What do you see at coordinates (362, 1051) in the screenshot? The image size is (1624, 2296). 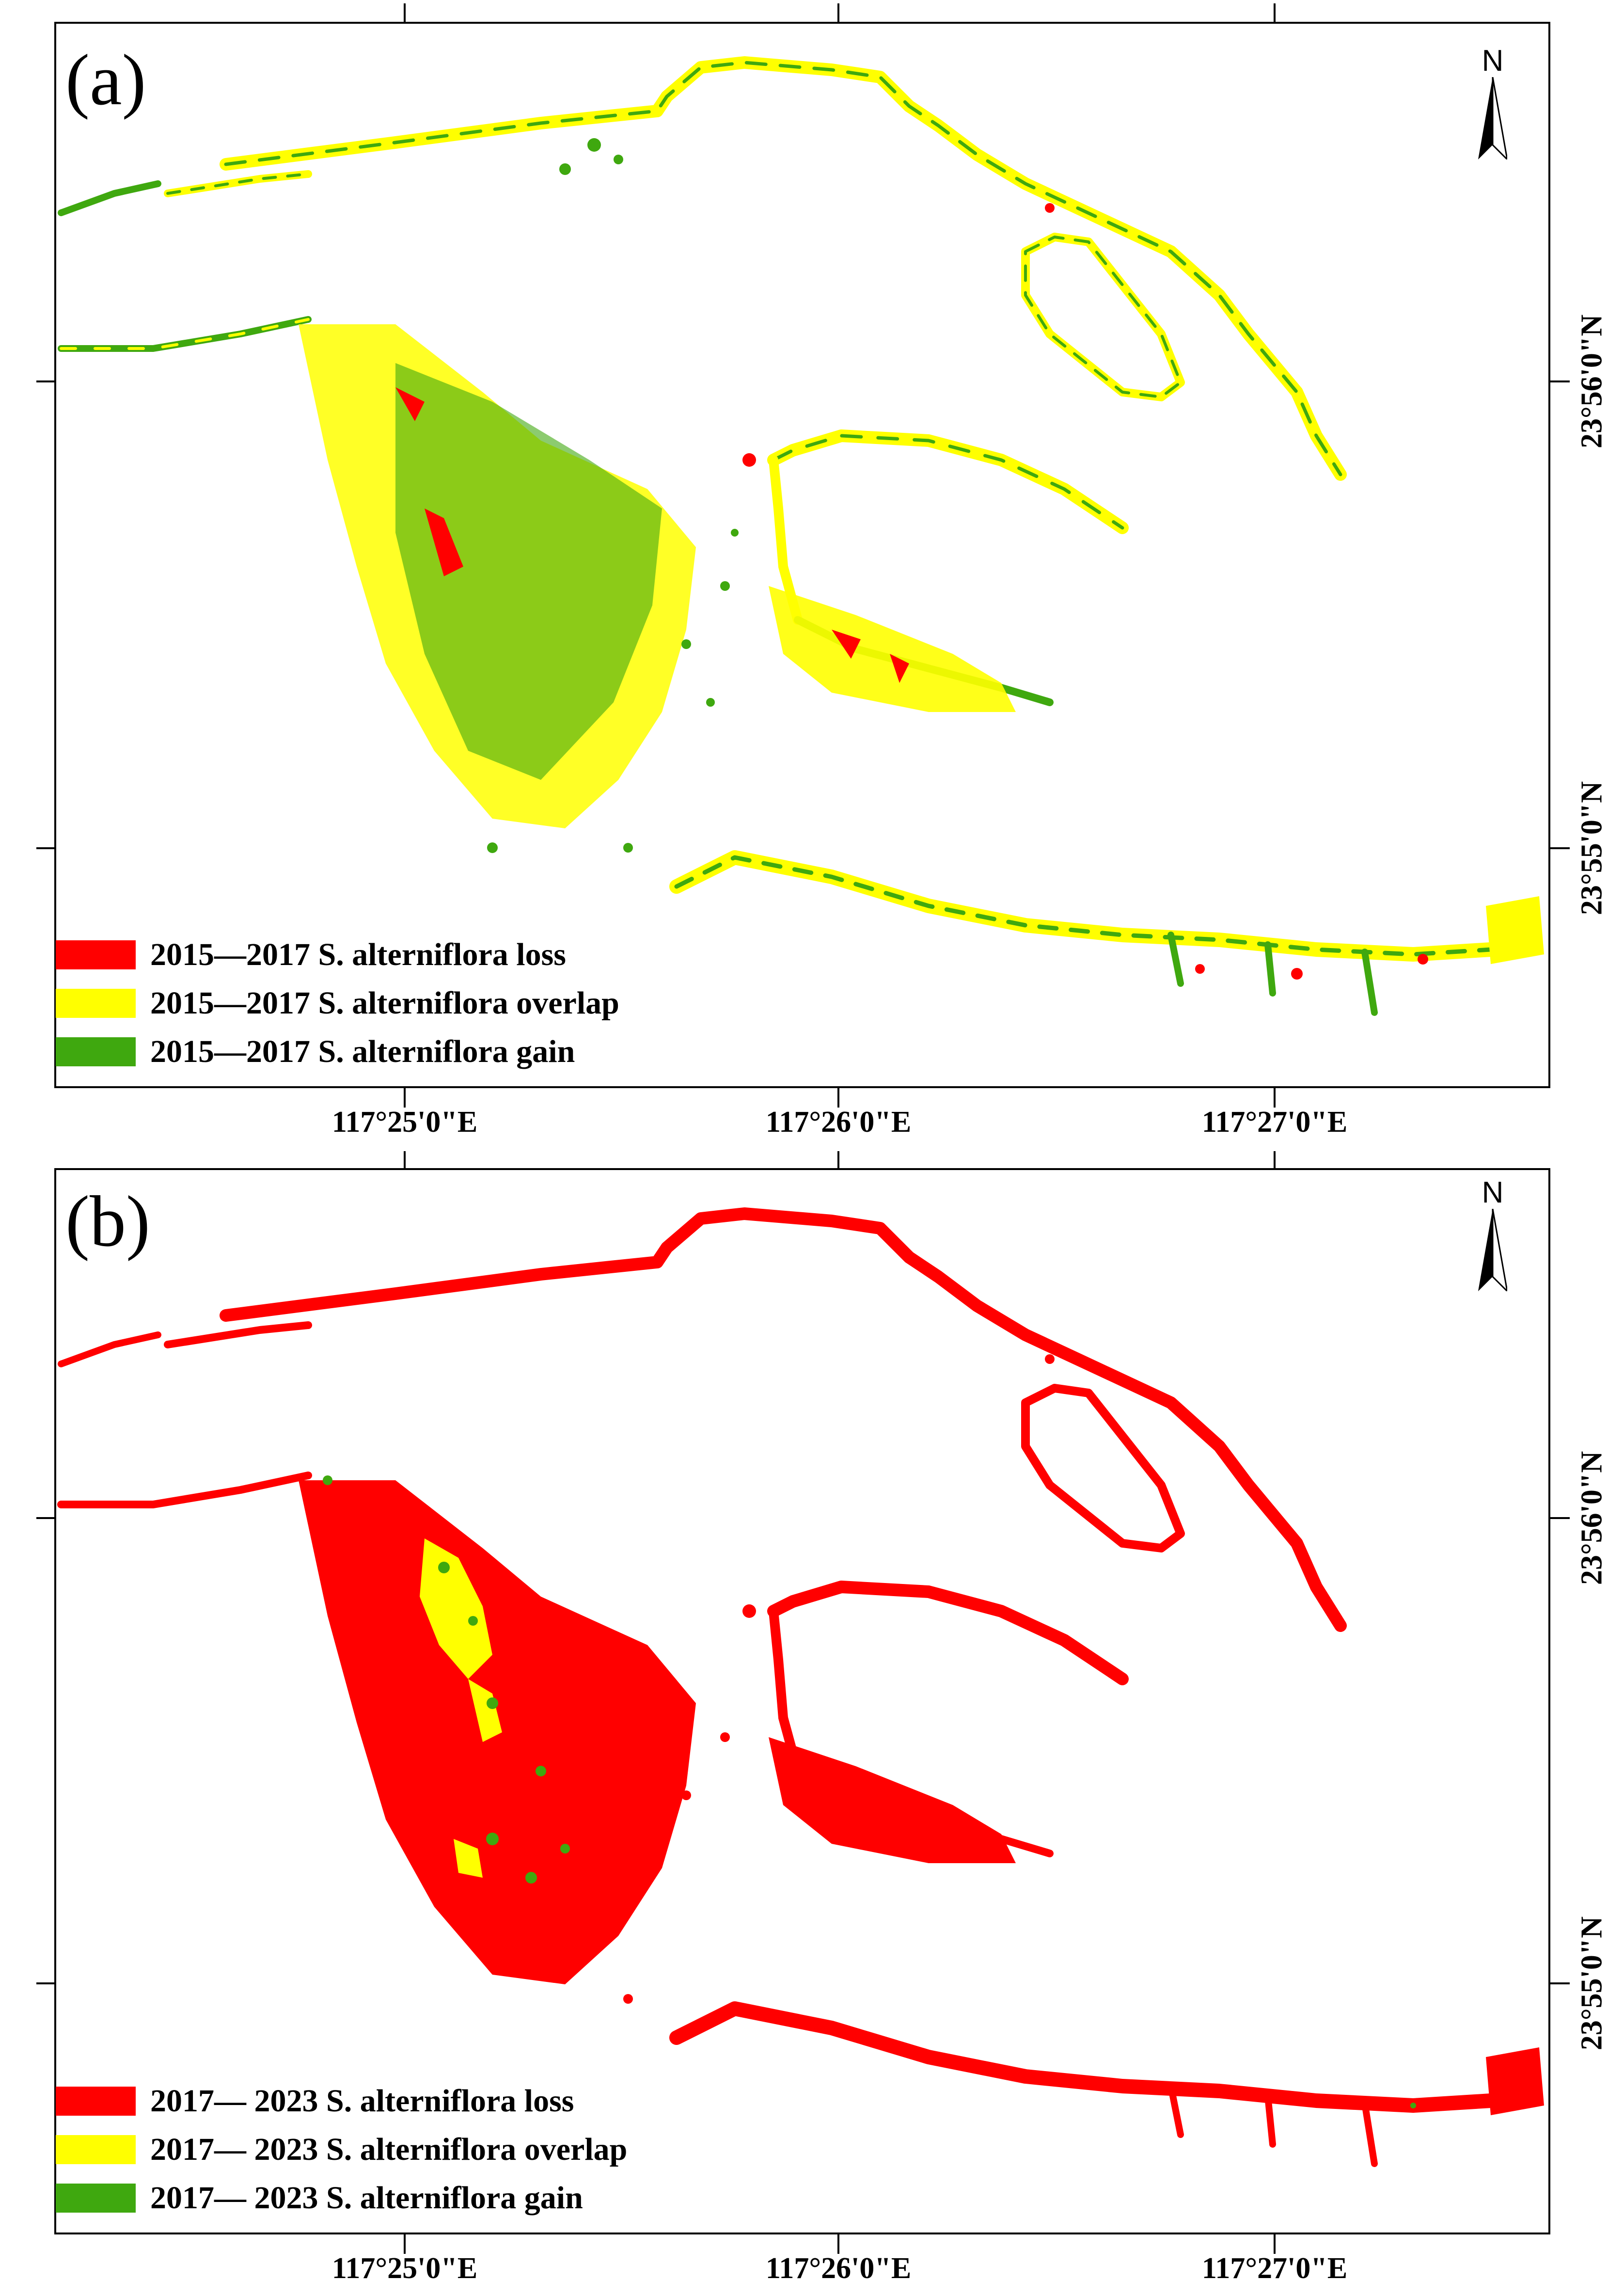 I see `legend-label: 2015—2017 S. alterniflora gain` at bounding box center [362, 1051].